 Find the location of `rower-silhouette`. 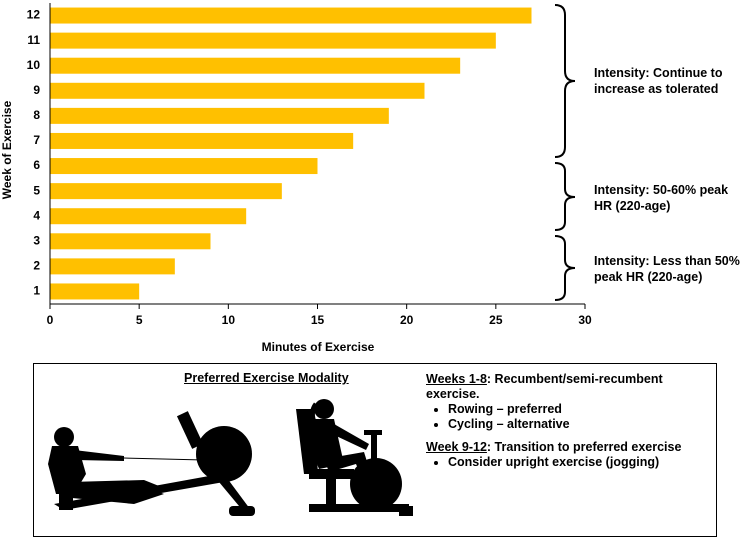

rower-silhouette is located at coordinates (151, 463).